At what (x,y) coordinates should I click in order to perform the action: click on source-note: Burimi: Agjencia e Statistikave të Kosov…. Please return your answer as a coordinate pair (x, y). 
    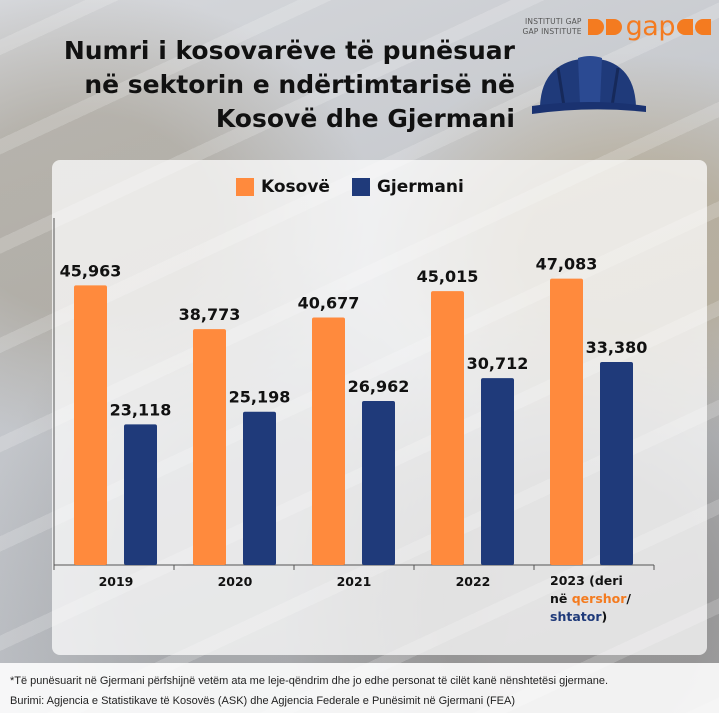
    Looking at the image, I should click on (263, 701).